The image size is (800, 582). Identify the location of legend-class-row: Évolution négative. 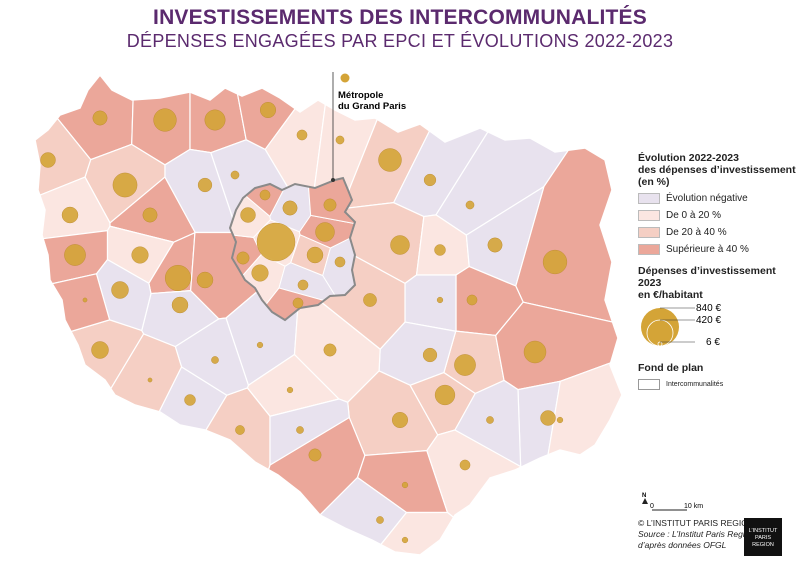
(718, 198).